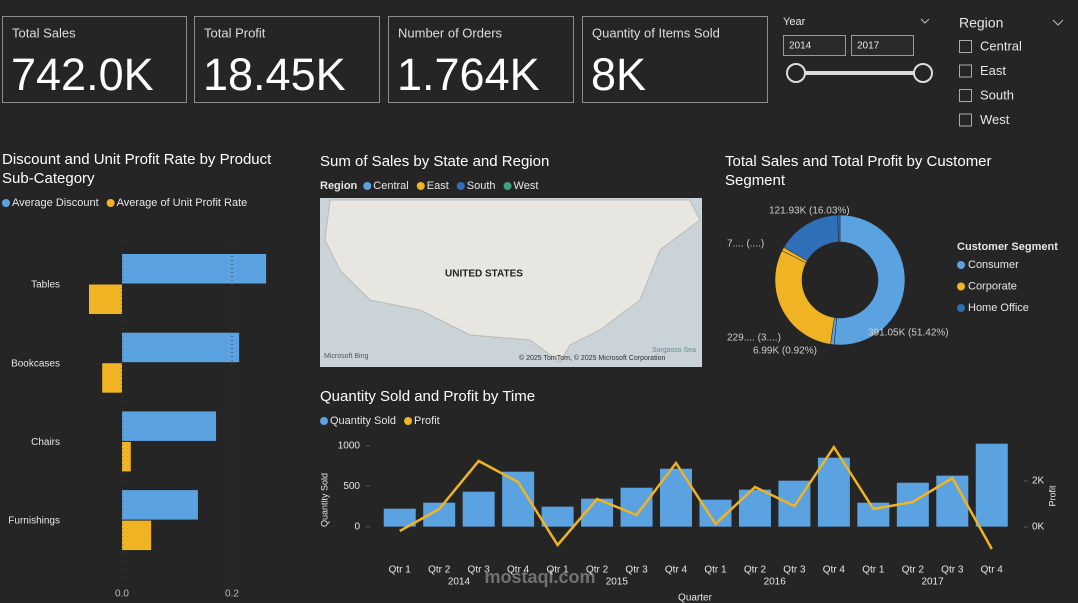 This screenshot has width=1078, height=603. What do you see at coordinates (512, 281) in the screenshot?
I see `map-land` at bounding box center [512, 281].